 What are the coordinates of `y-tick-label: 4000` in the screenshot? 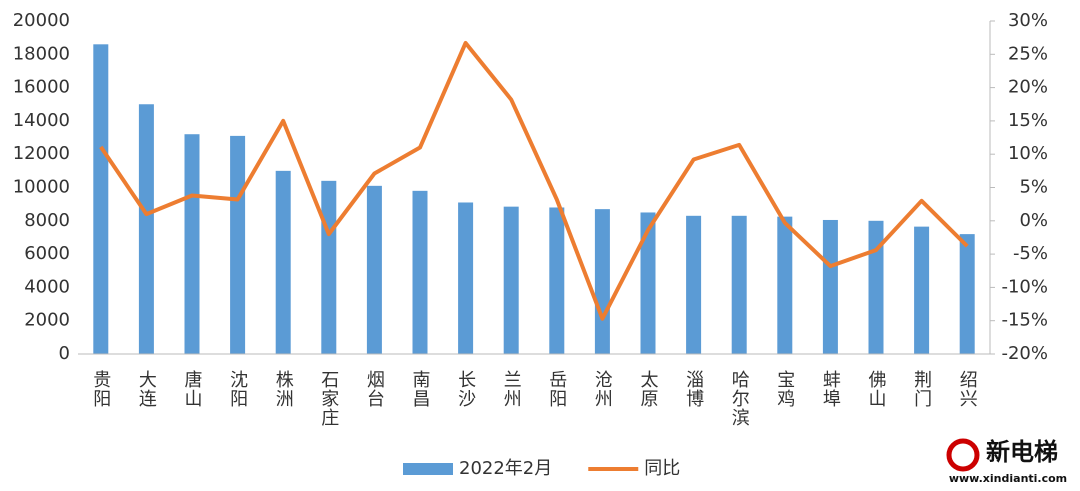 It's located at (47, 286).